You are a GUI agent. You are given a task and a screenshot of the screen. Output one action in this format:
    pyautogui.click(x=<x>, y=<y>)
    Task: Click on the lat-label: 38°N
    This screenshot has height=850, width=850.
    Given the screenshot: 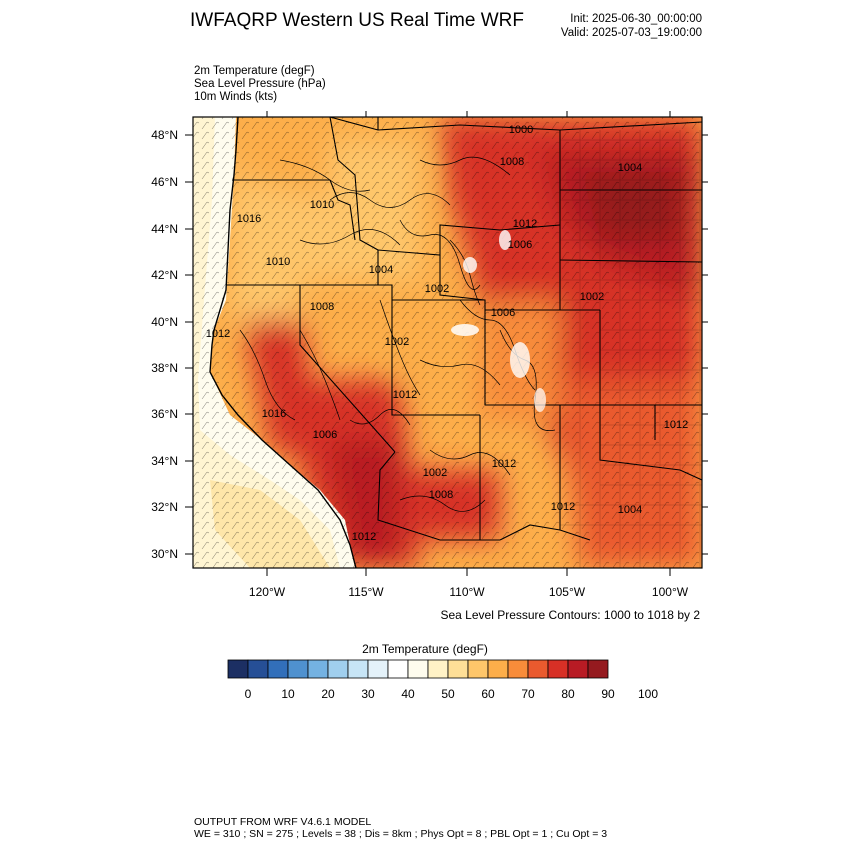 What is the action you would take?
    pyautogui.click(x=164, y=368)
    